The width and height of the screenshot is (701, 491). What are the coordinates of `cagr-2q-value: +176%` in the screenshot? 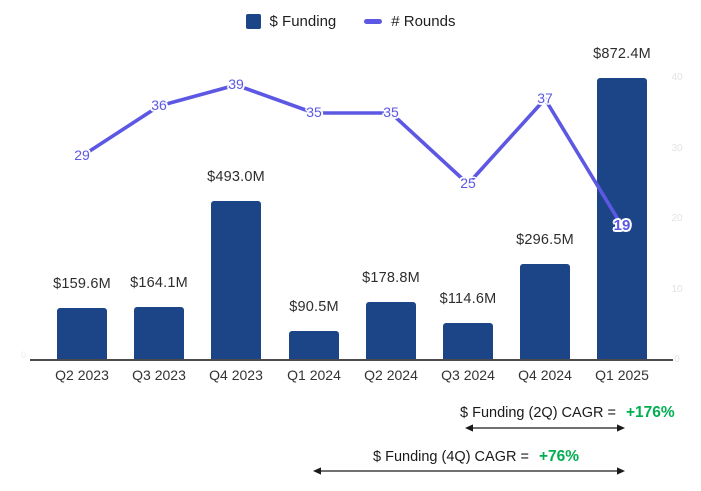 It's located at (650, 412).